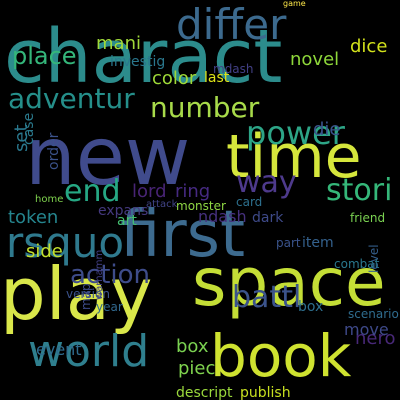  What do you see at coordinates (201, 206) in the screenshot?
I see `word-monster: monster` at bounding box center [201, 206].